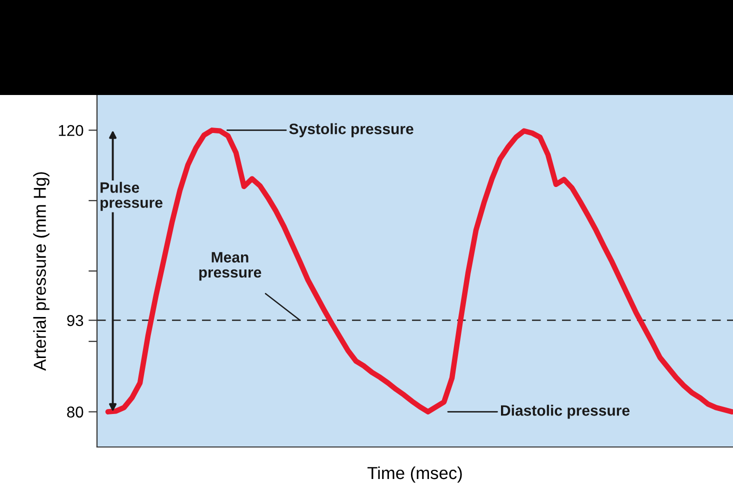 This screenshot has width=733, height=497. I want to click on y-tick-label: 93, so click(75, 320).